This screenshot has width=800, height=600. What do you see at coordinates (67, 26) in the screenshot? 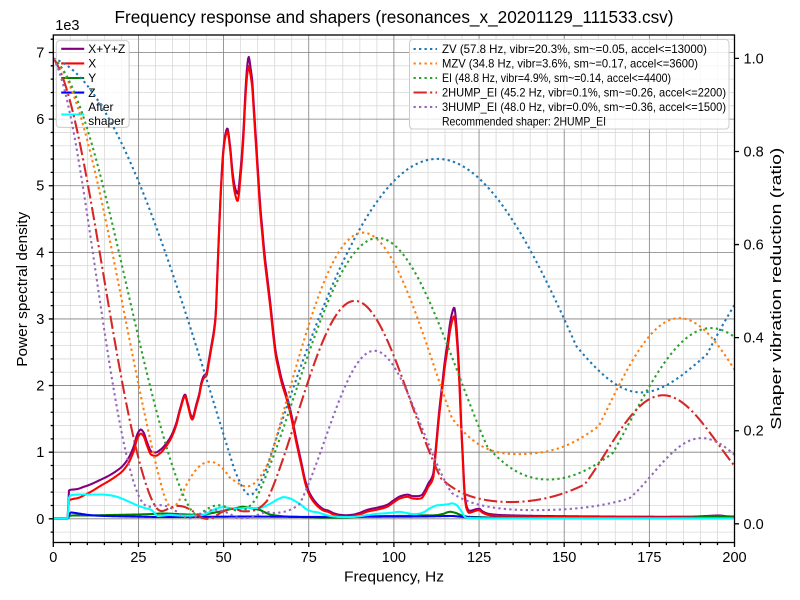
I see `svg-text: 1e3` at bounding box center [67, 26].